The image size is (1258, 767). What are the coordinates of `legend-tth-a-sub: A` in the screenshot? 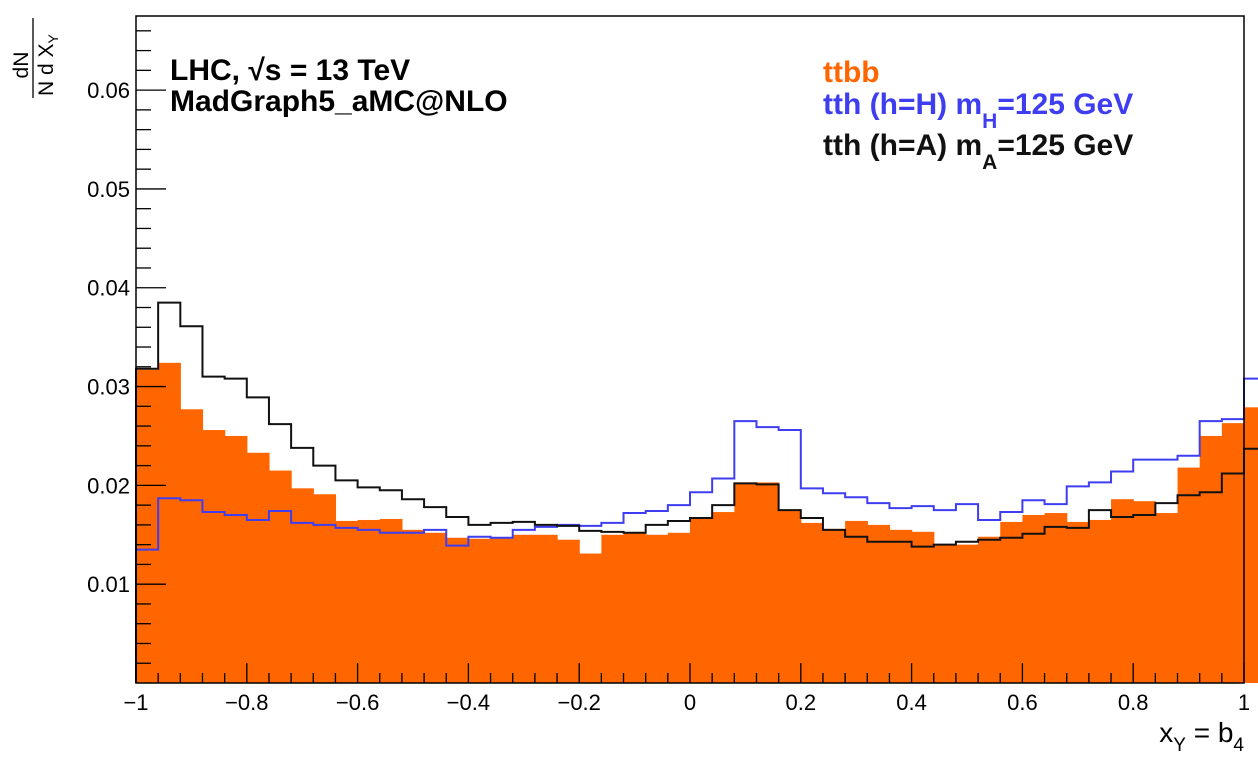 It's located at (989, 162).